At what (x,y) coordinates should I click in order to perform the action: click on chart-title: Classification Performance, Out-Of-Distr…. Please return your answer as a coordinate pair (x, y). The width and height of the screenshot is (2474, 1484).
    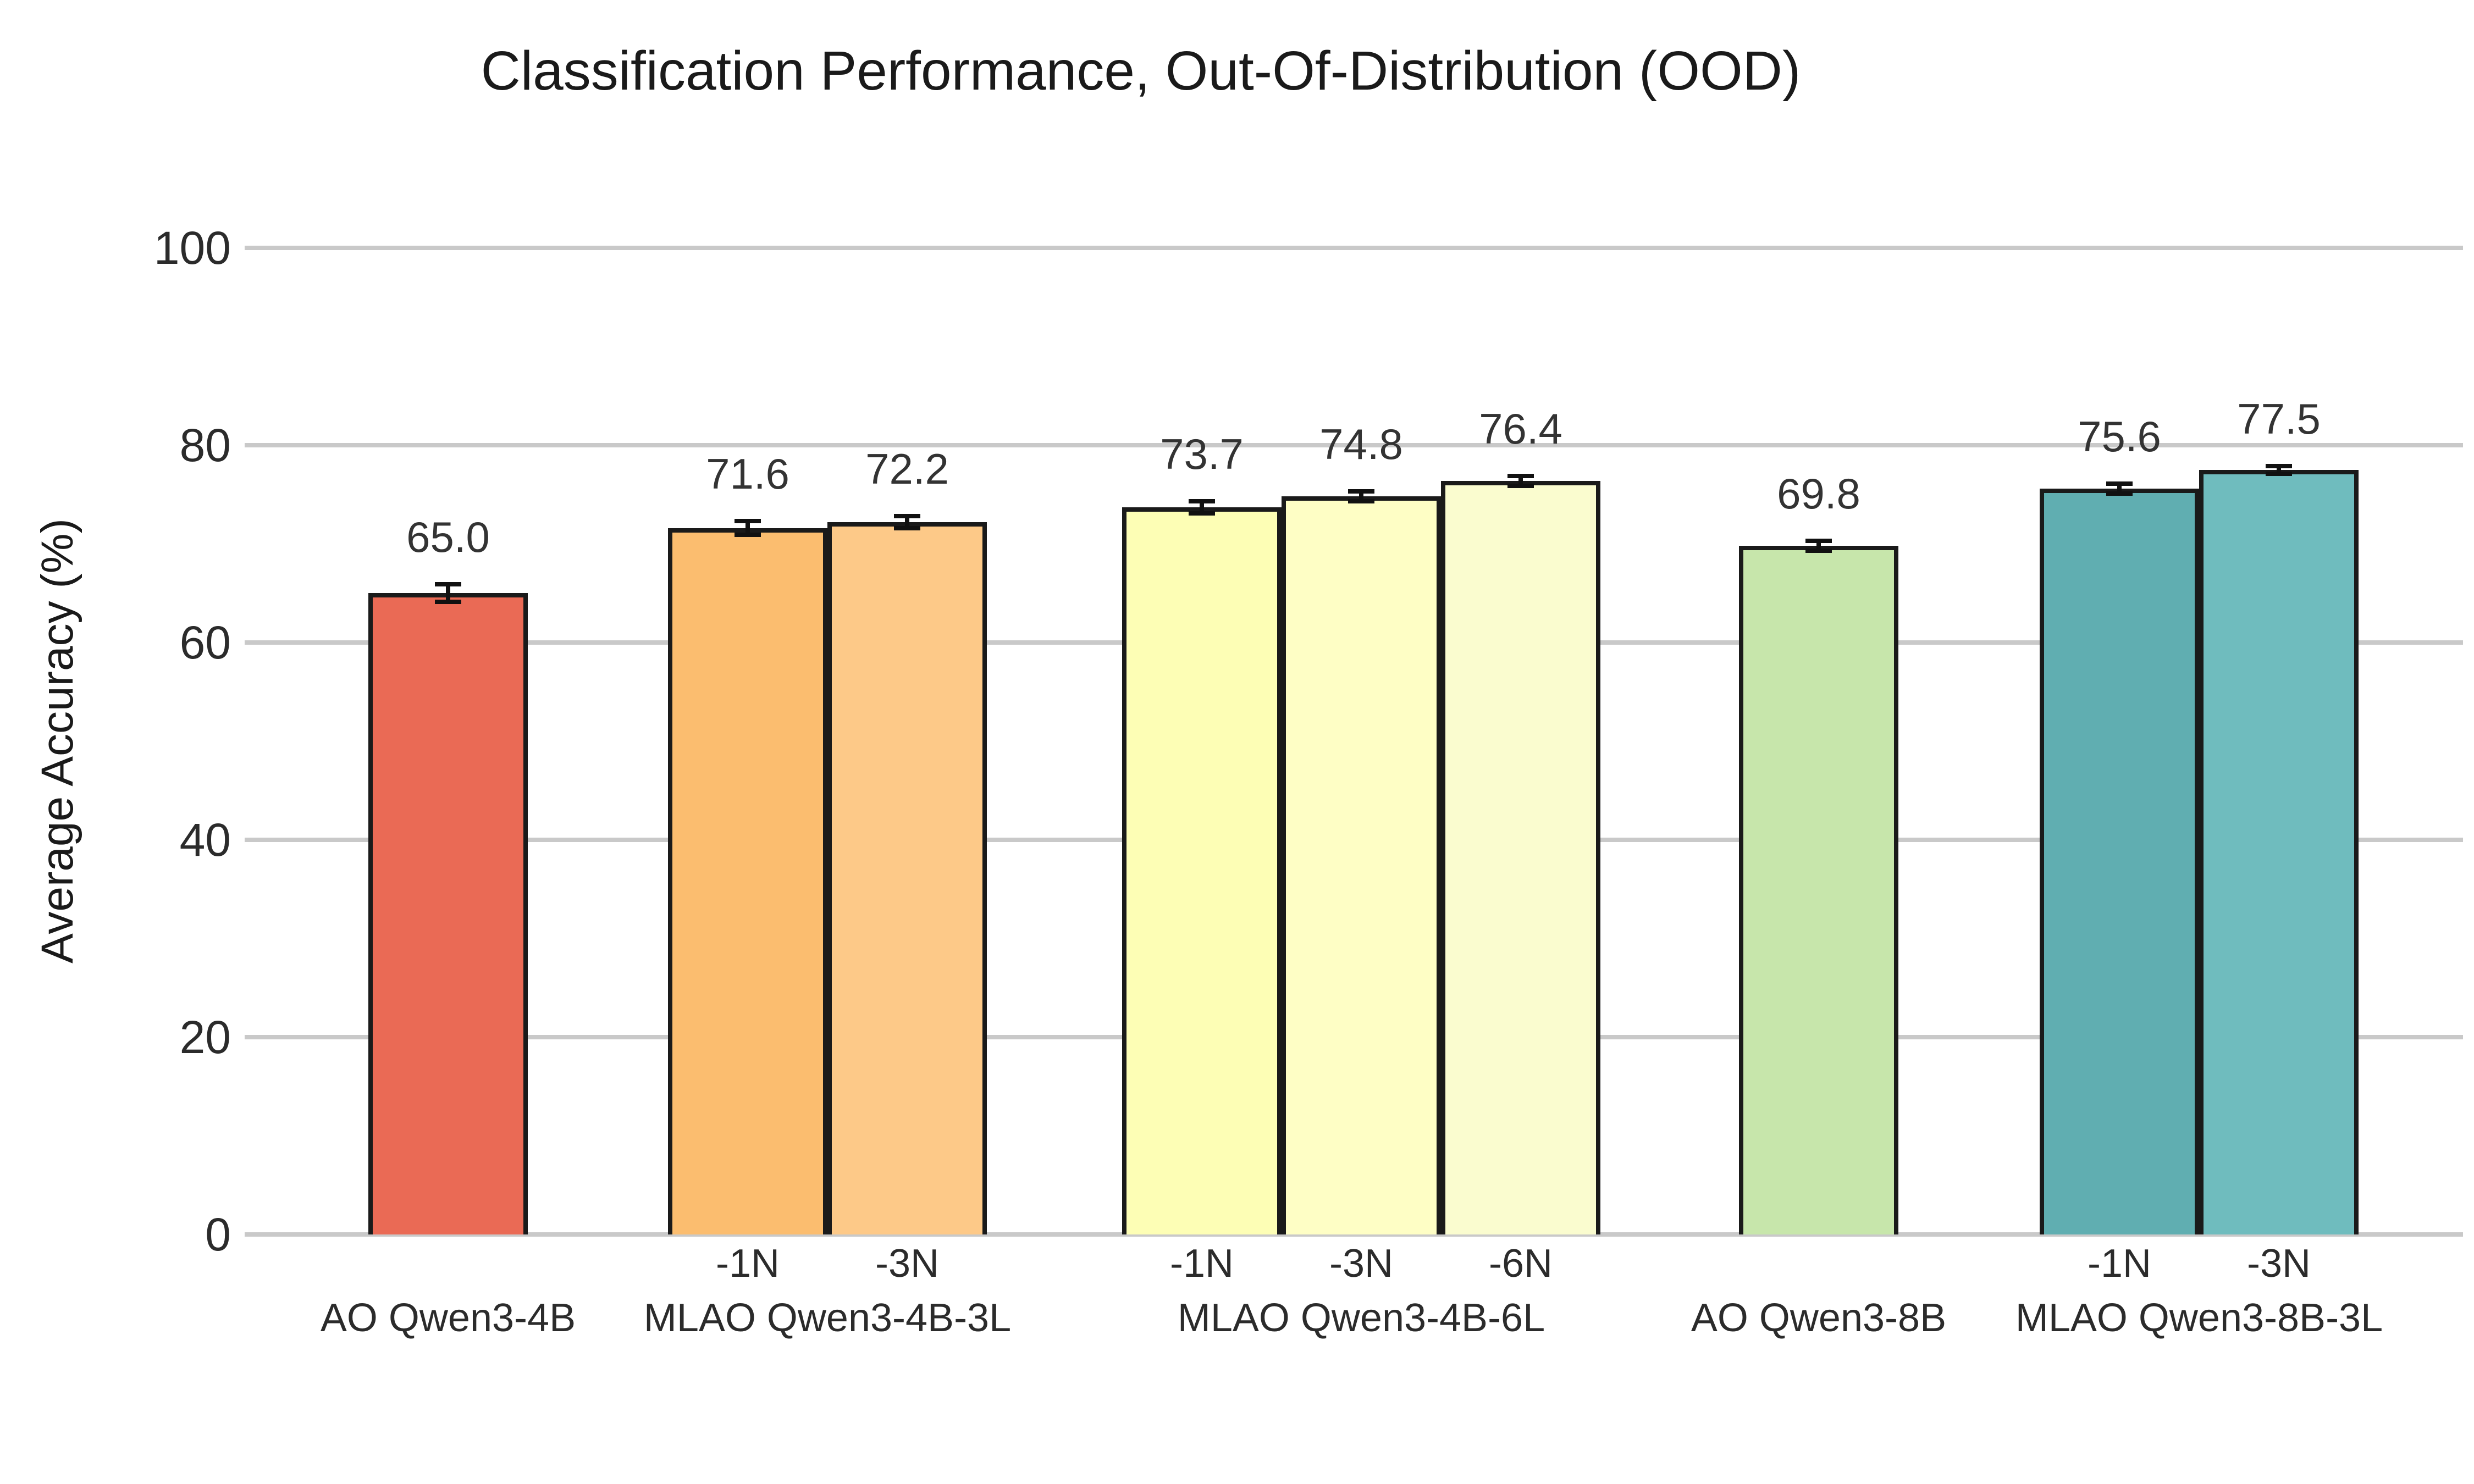
    Looking at the image, I should click on (1141, 71).